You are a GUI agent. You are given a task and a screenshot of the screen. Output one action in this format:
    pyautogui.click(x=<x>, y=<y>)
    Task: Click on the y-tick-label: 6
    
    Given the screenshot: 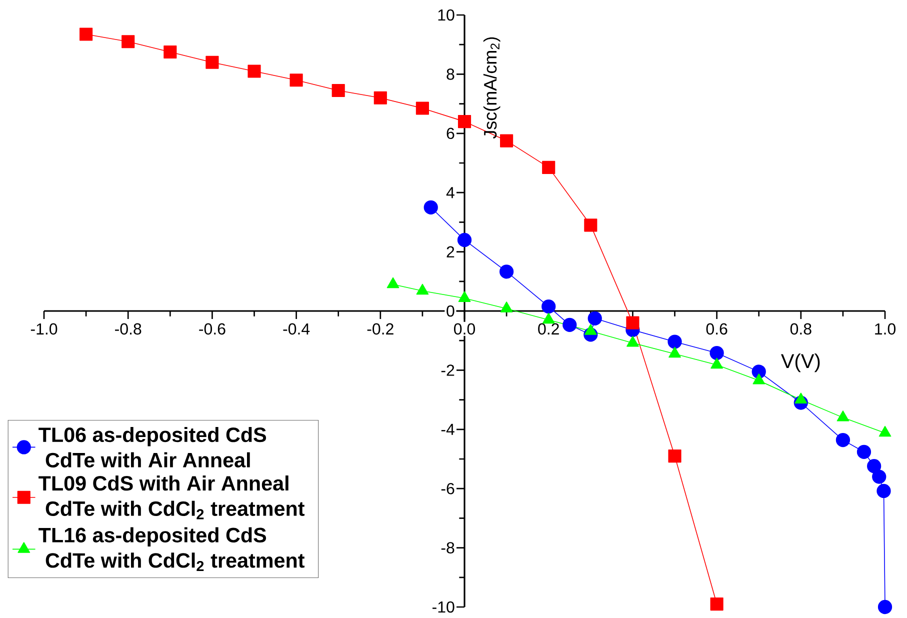 What is the action you would take?
    pyautogui.click(x=450, y=134)
    